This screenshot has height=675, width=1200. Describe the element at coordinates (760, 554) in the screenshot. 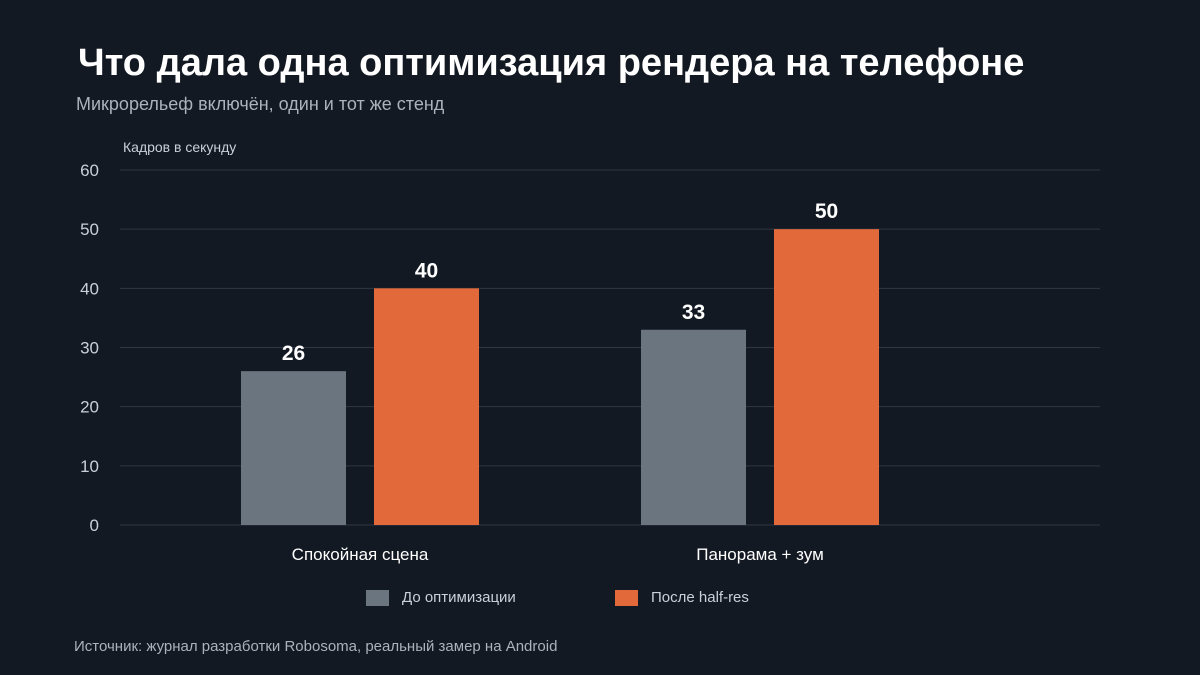

I see `x-category-label: Панорама + зум` at that location.